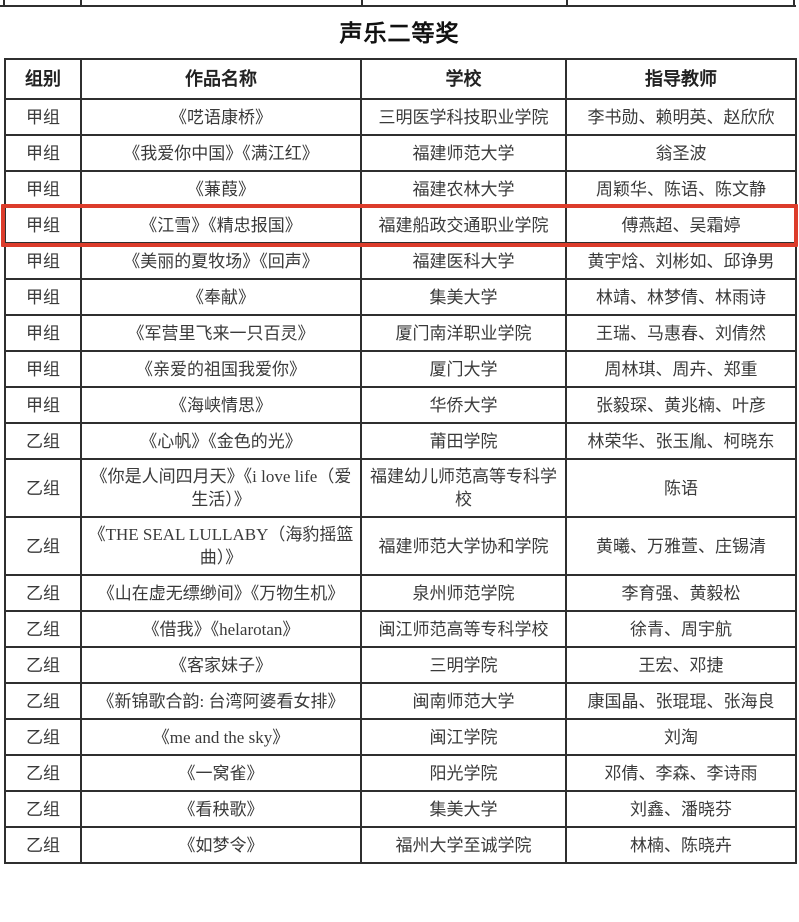 Image resolution: width=799 pixels, height=922 pixels. Describe the element at coordinates (681, 369) in the screenshot. I see `cell-teachers: 周林琪、周卉、郑重` at that location.